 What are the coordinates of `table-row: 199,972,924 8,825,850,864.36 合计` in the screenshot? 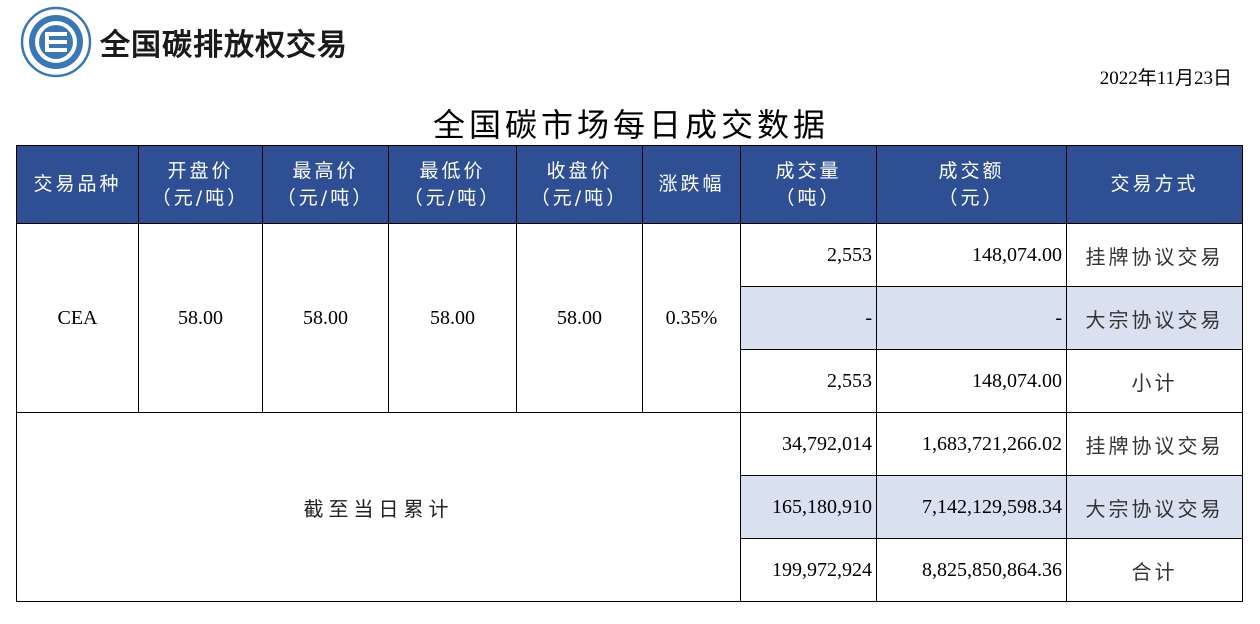 It's located at (630, 570).